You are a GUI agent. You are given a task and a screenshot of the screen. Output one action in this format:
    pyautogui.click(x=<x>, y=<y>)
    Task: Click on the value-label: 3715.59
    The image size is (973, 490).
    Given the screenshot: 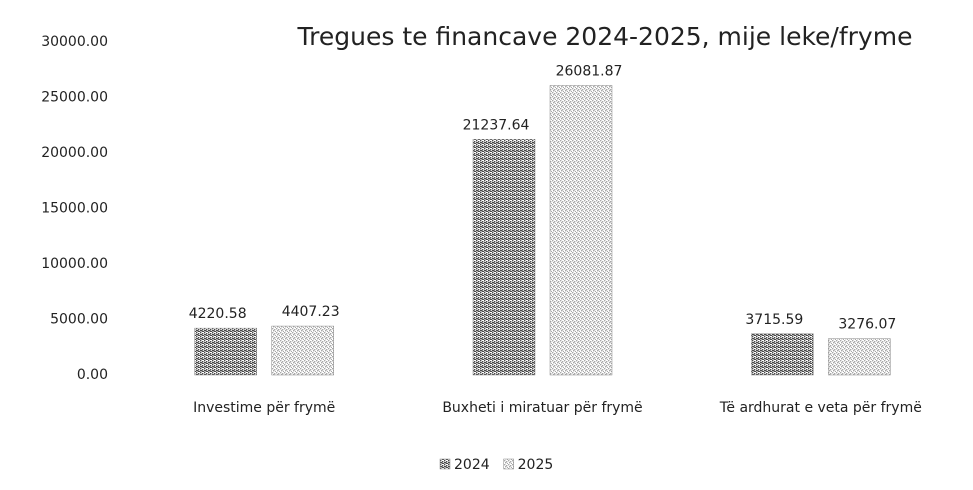 What is the action you would take?
    pyautogui.click(x=774, y=320)
    